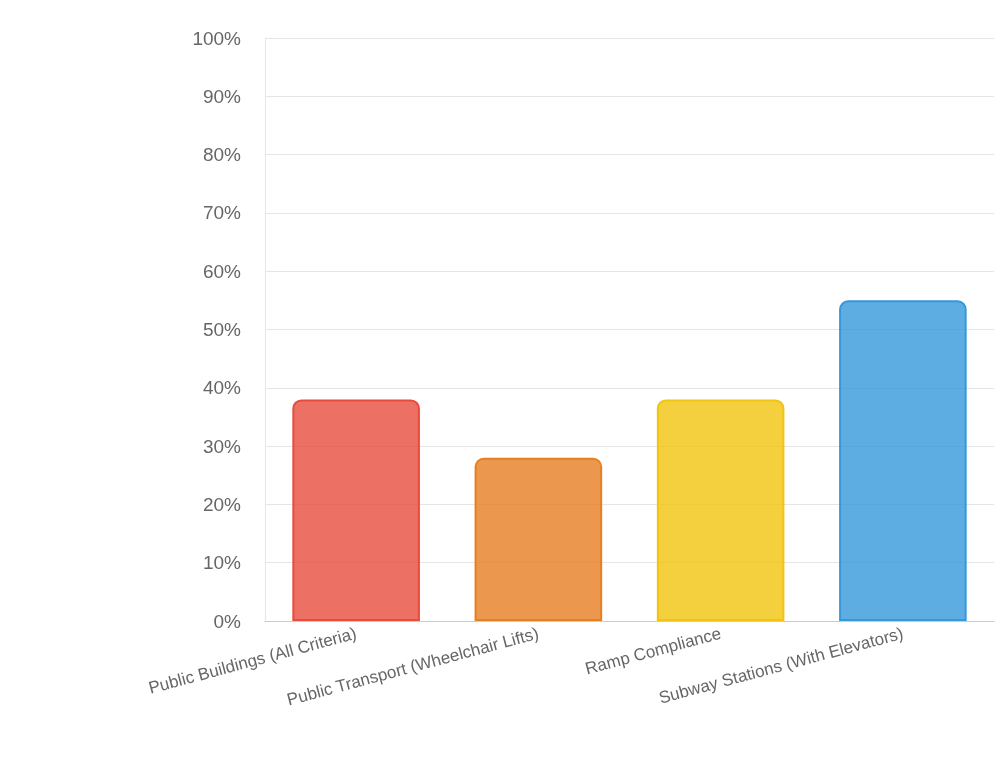 The image size is (1003, 767). What do you see at coordinates (222, 329) in the screenshot?
I see `y-tick-label: 50%` at bounding box center [222, 329].